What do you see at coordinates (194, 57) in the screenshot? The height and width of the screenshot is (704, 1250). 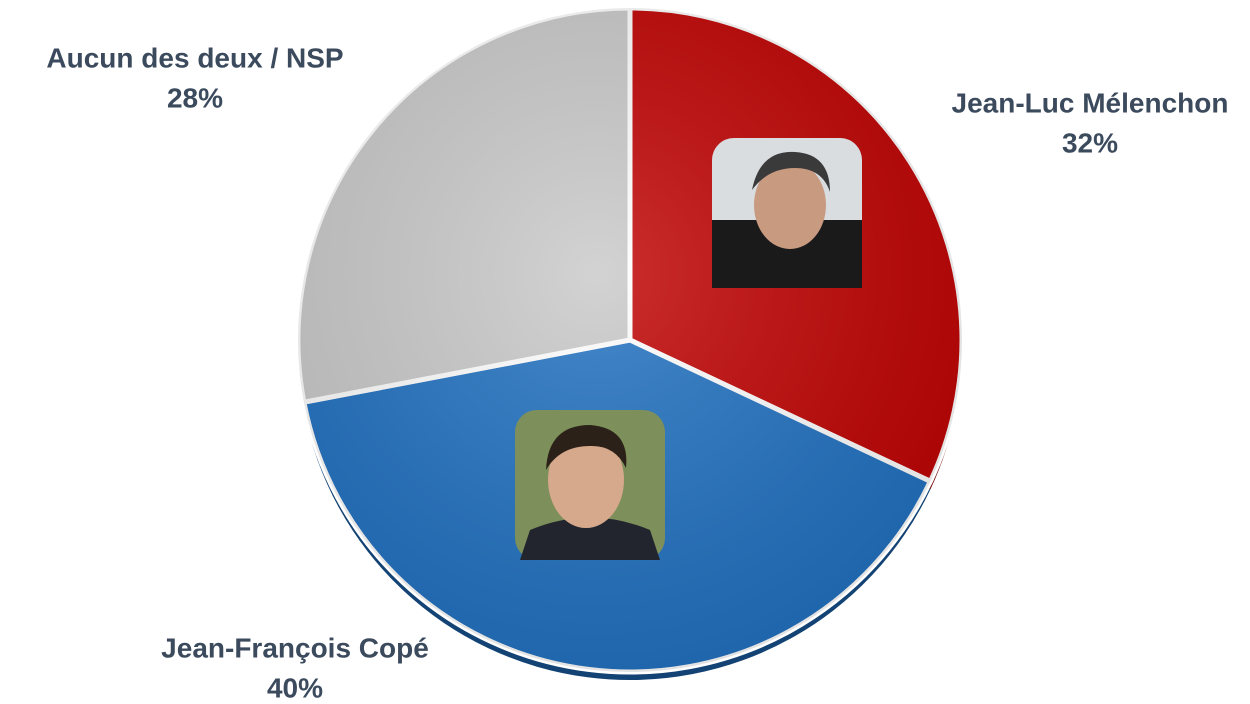 I see `slice-label: Aucun des deux / NSP` at bounding box center [194, 57].